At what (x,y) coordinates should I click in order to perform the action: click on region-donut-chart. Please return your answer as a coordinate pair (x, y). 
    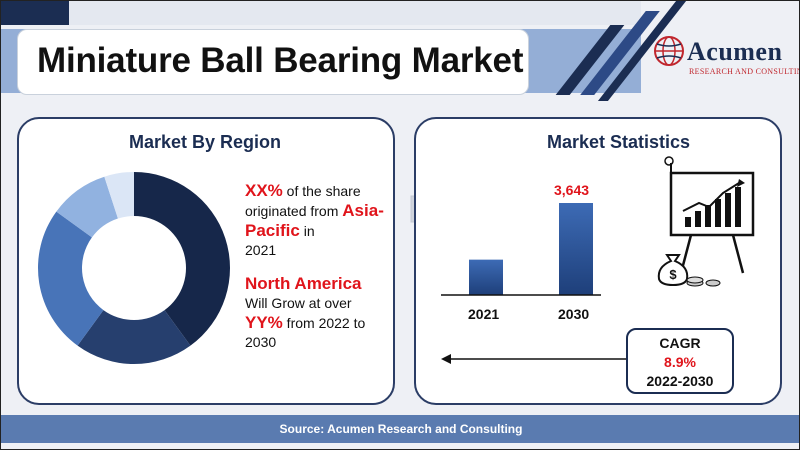
    Looking at the image, I should click on (134, 268).